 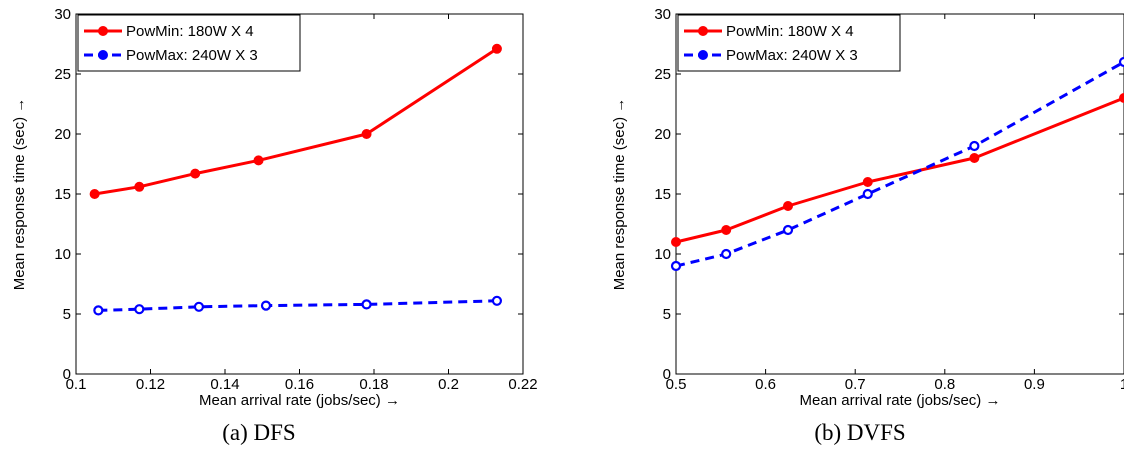 I want to click on x-tick-label: 0.8, so click(x=944, y=384).